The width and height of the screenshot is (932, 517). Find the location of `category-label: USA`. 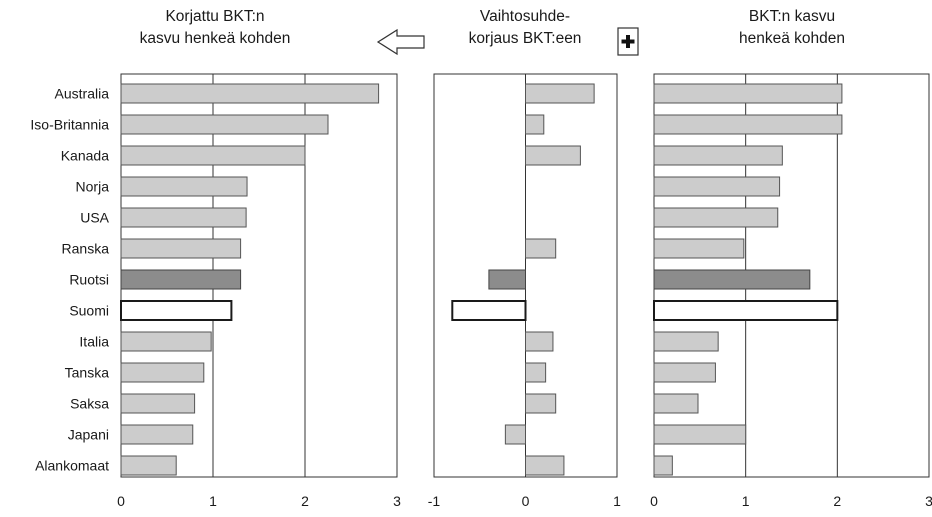

category-label: USA is located at coordinates (94, 218).